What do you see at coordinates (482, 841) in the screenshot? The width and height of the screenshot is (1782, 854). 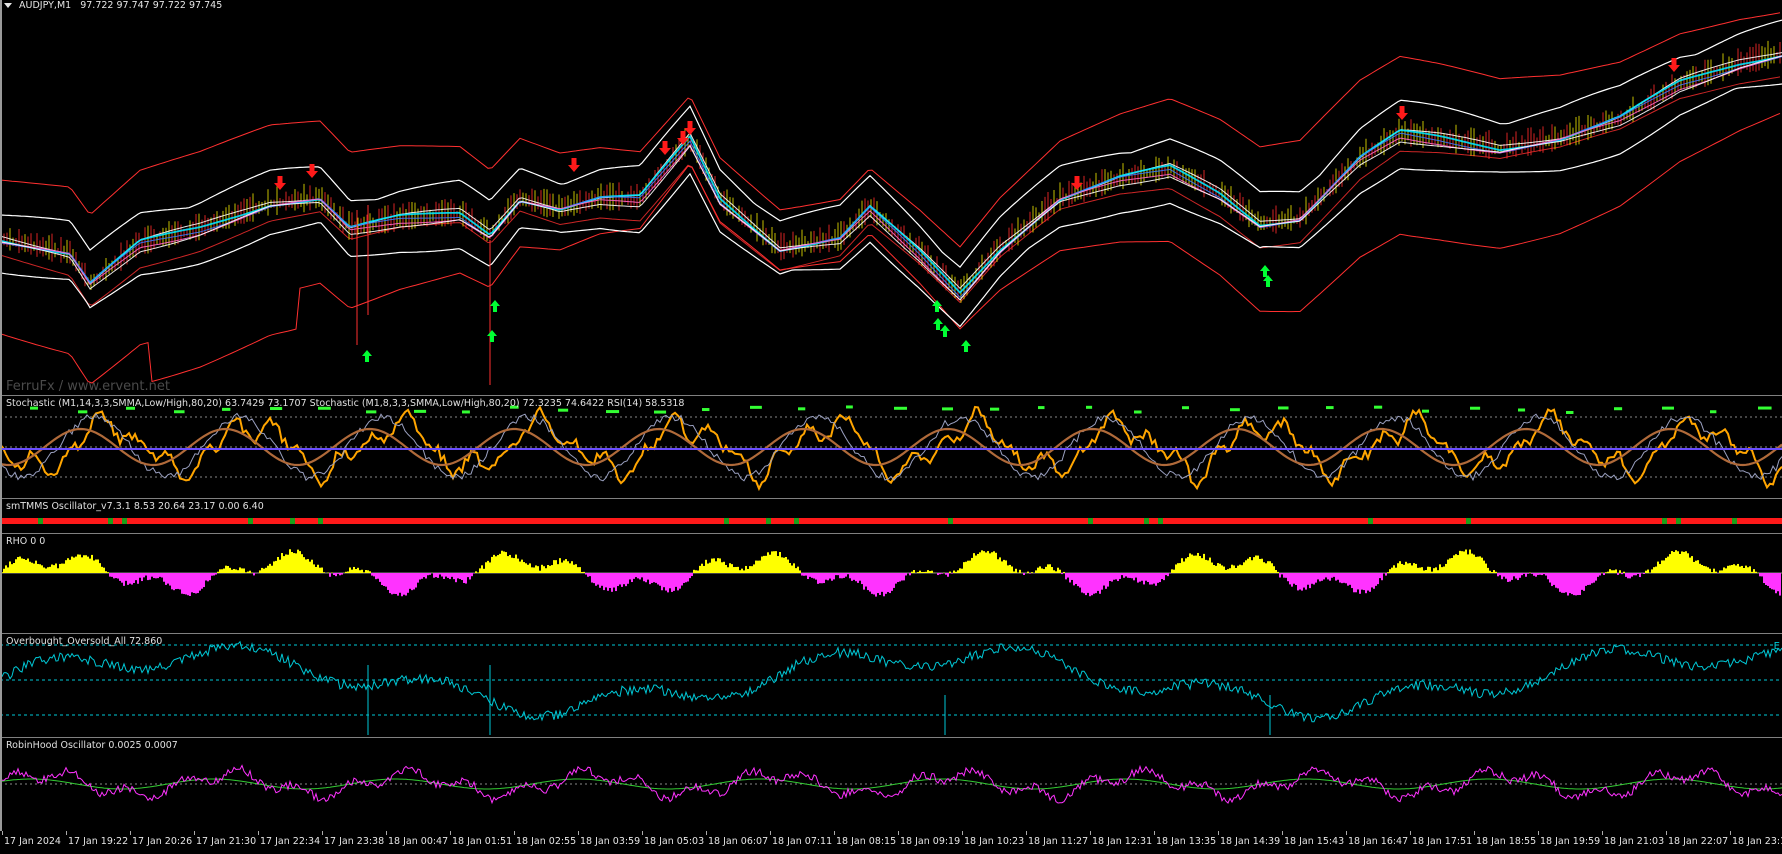 I see `time-tick-label: 18 Jan 01:51` at bounding box center [482, 841].